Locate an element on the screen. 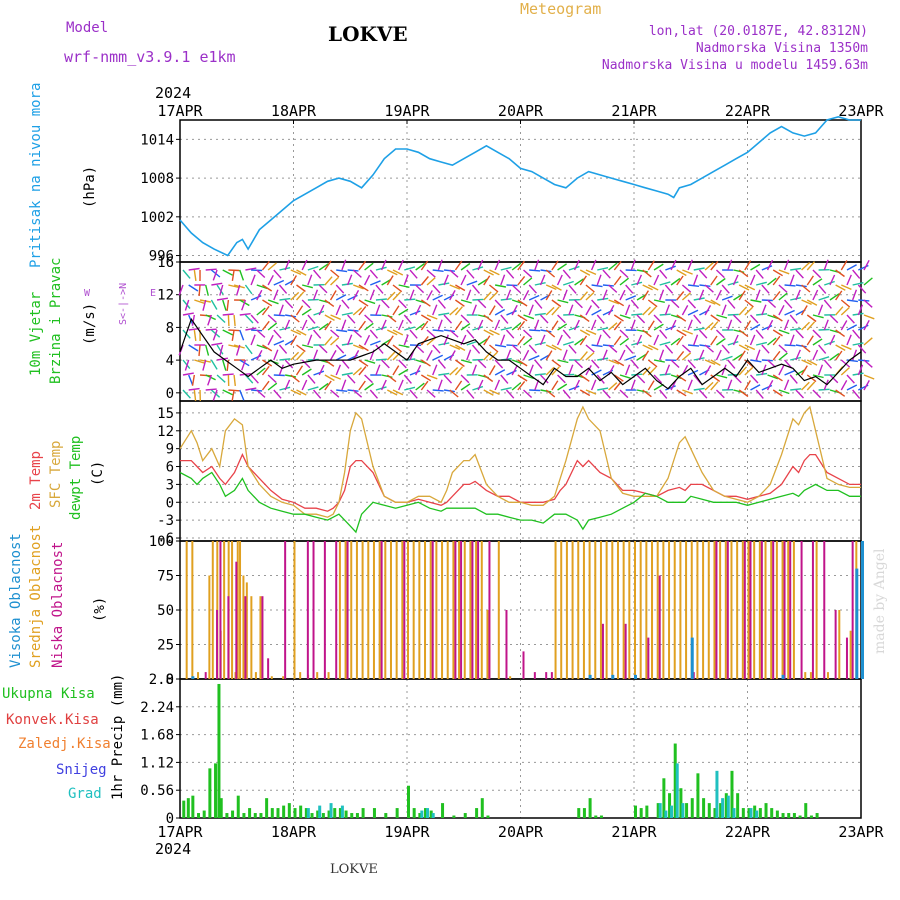 Image resolution: width=900 pixels, height=900 pixels. station-title: LOKVE is located at coordinates (368, 34).